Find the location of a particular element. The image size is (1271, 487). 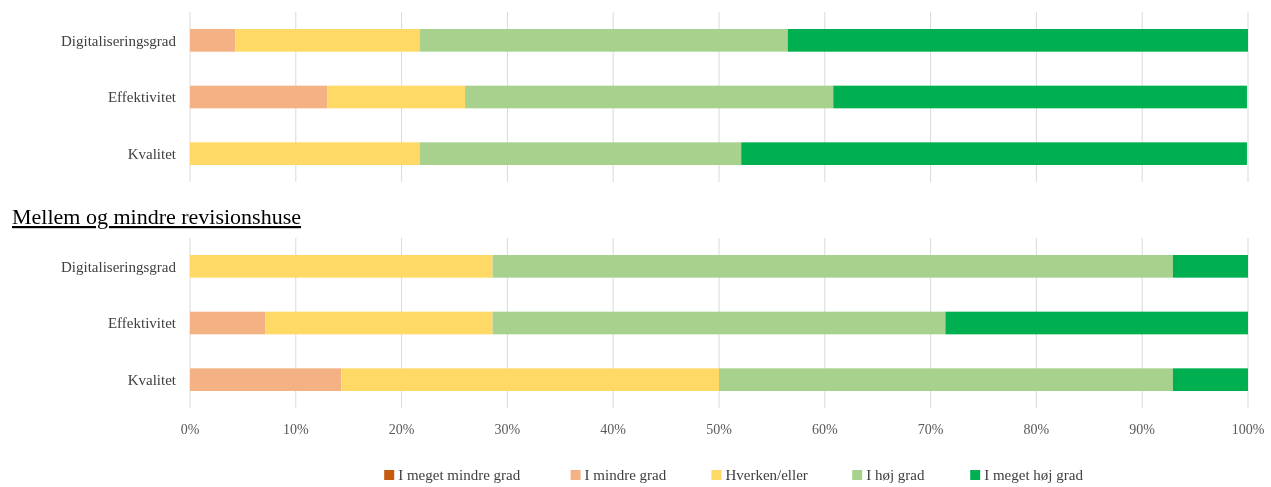

legend-label: I meget høj grad is located at coordinates (1034, 475).